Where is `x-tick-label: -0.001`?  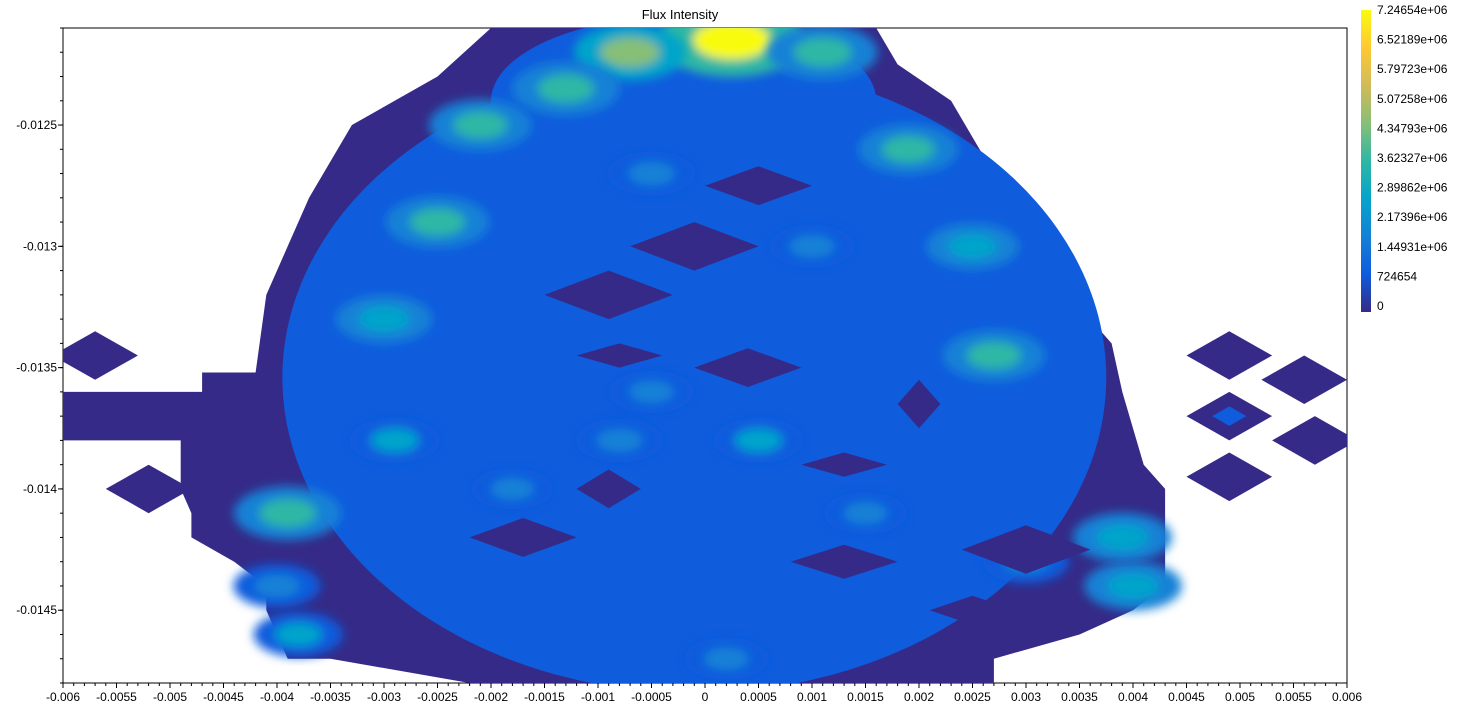
x-tick-label: -0.001 is located at coordinates (598, 697).